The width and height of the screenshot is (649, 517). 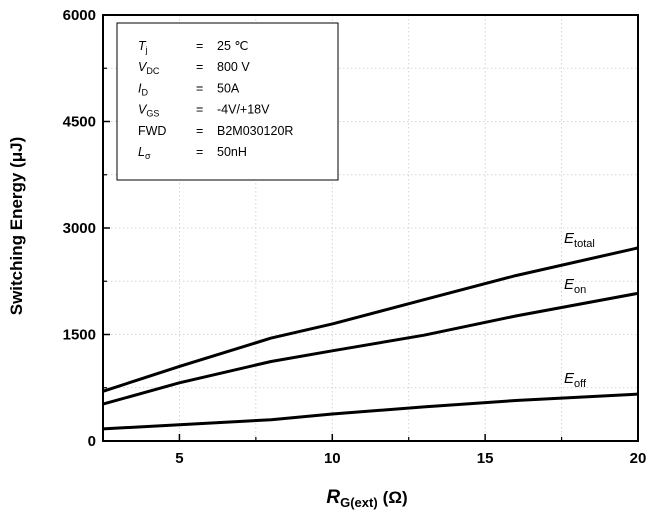 What do you see at coordinates (332, 458) in the screenshot?
I see `x-tick-label: 10` at bounding box center [332, 458].